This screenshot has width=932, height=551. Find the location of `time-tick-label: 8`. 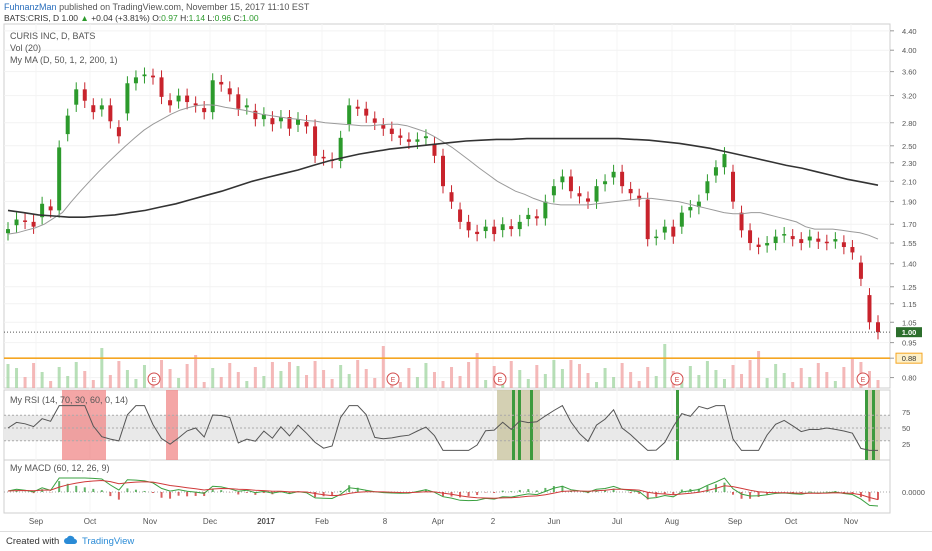

time-tick-label: 8 is located at coordinates (385, 521).